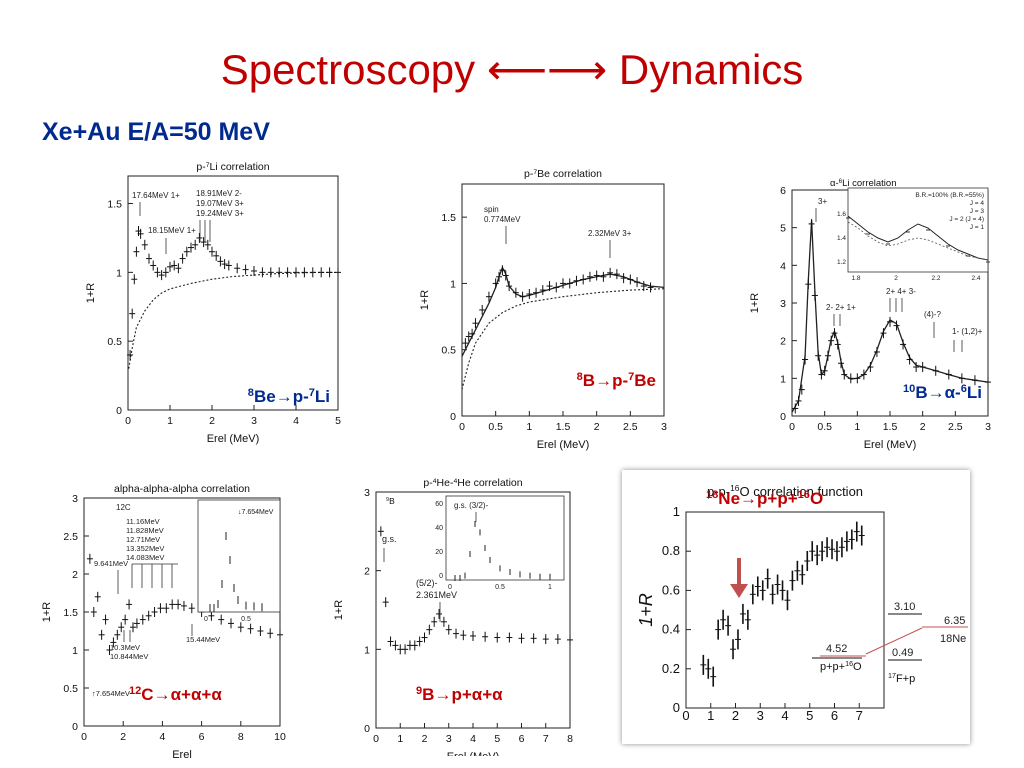  I want to click on x-axis-label: Erel (MeV), so click(890, 445).